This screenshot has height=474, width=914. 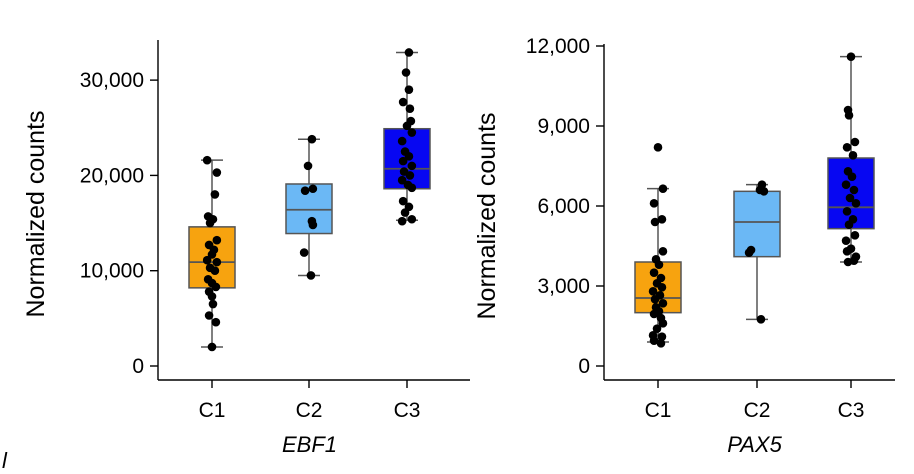 I want to click on y-tick-label: 12,000, so click(x=558, y=46).